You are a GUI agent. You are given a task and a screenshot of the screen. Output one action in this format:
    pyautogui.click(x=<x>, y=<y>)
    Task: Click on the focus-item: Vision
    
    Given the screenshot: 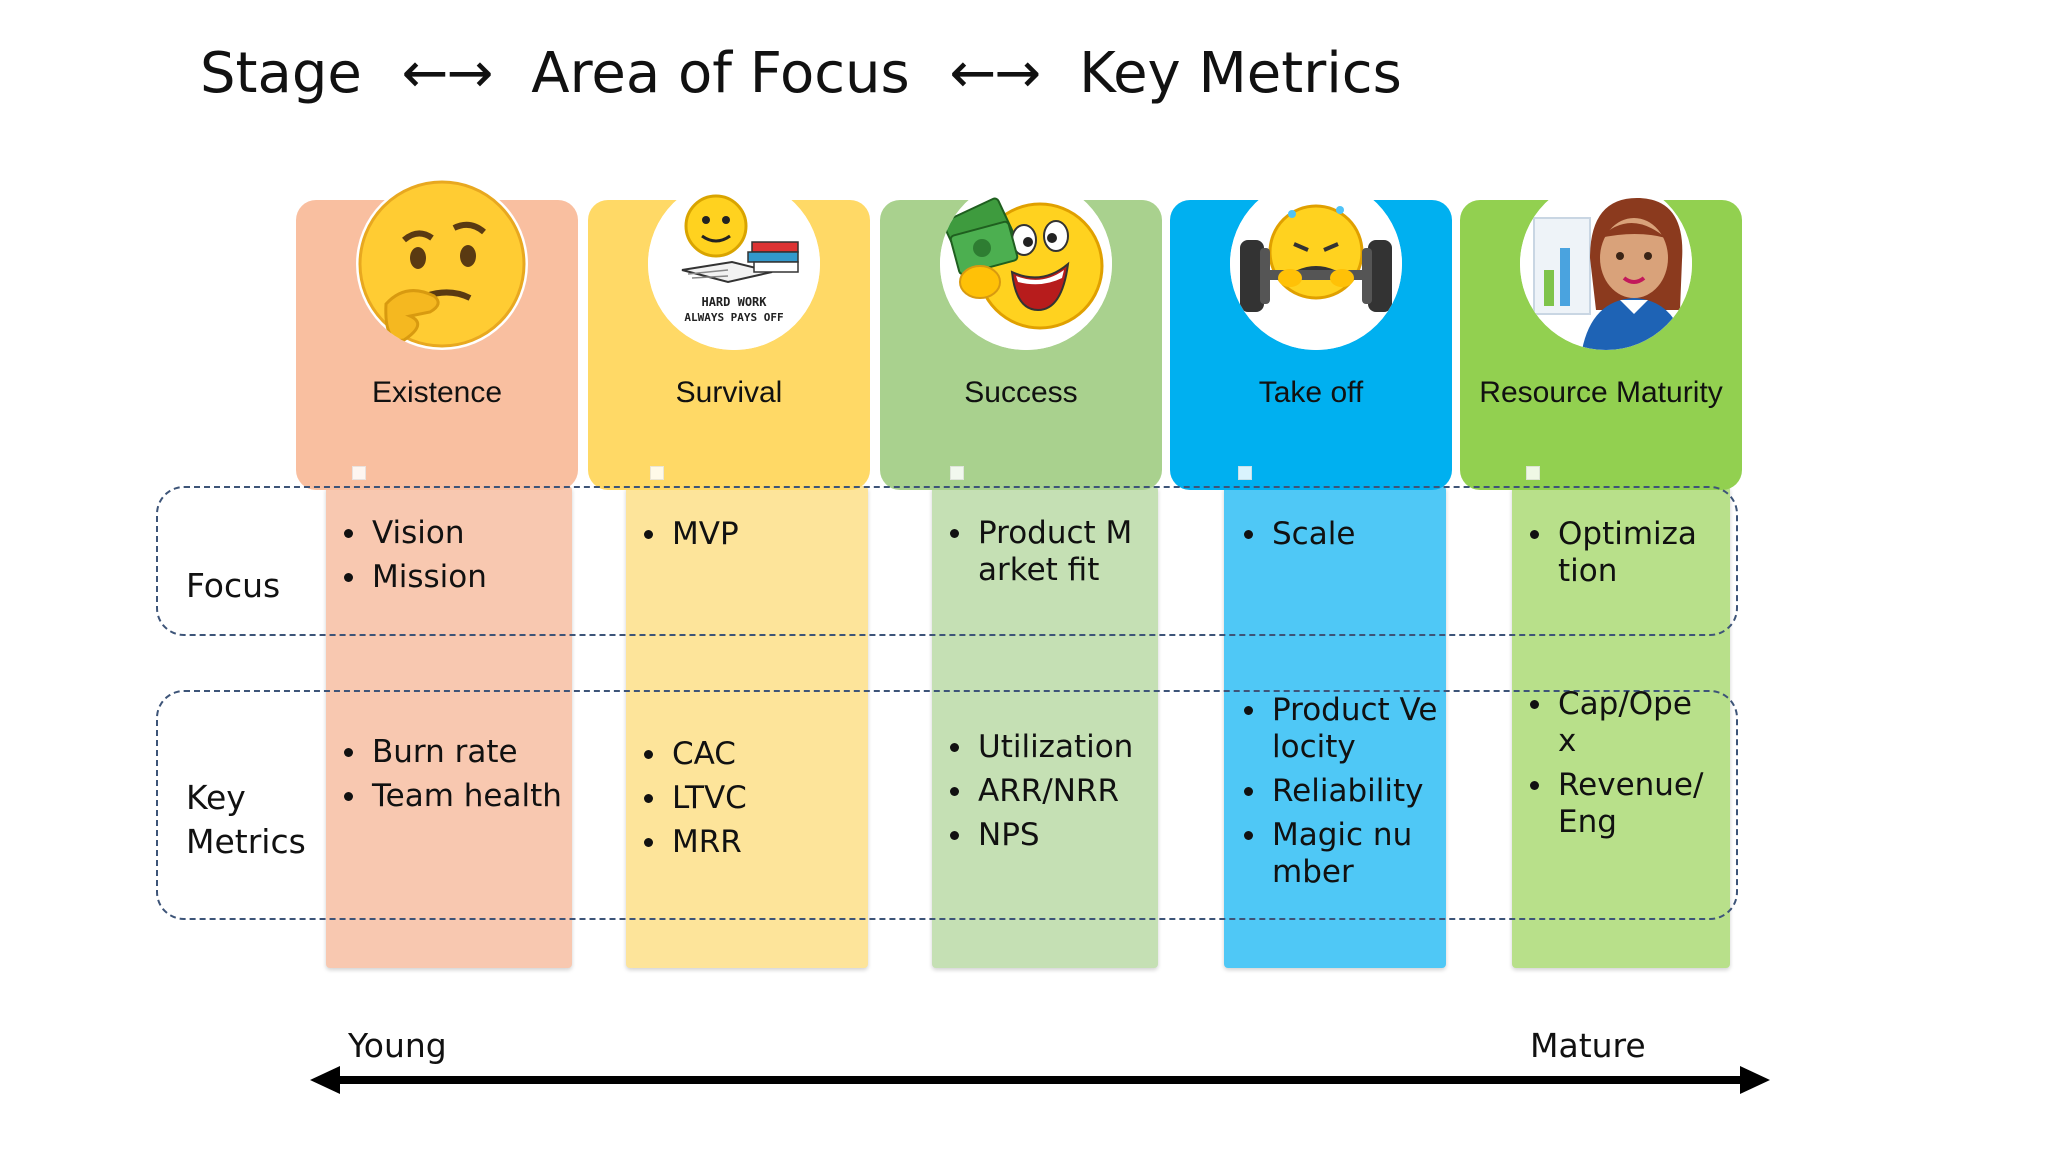 What is the action you would take?
    pyautogui.click(x=450, y=533)
    